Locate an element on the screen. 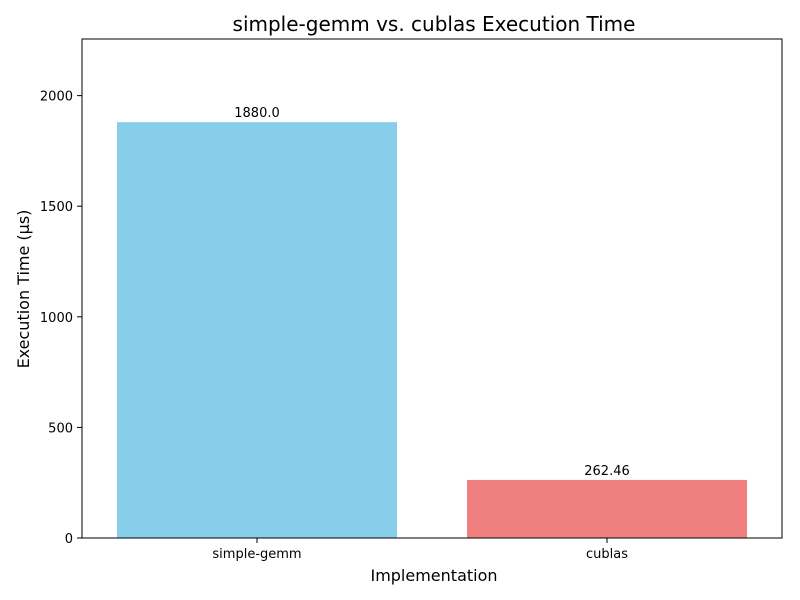 The height and width of the screenshot is (600, 800). bar-value-label: 1880.0 is located at coordinates (257, 113).